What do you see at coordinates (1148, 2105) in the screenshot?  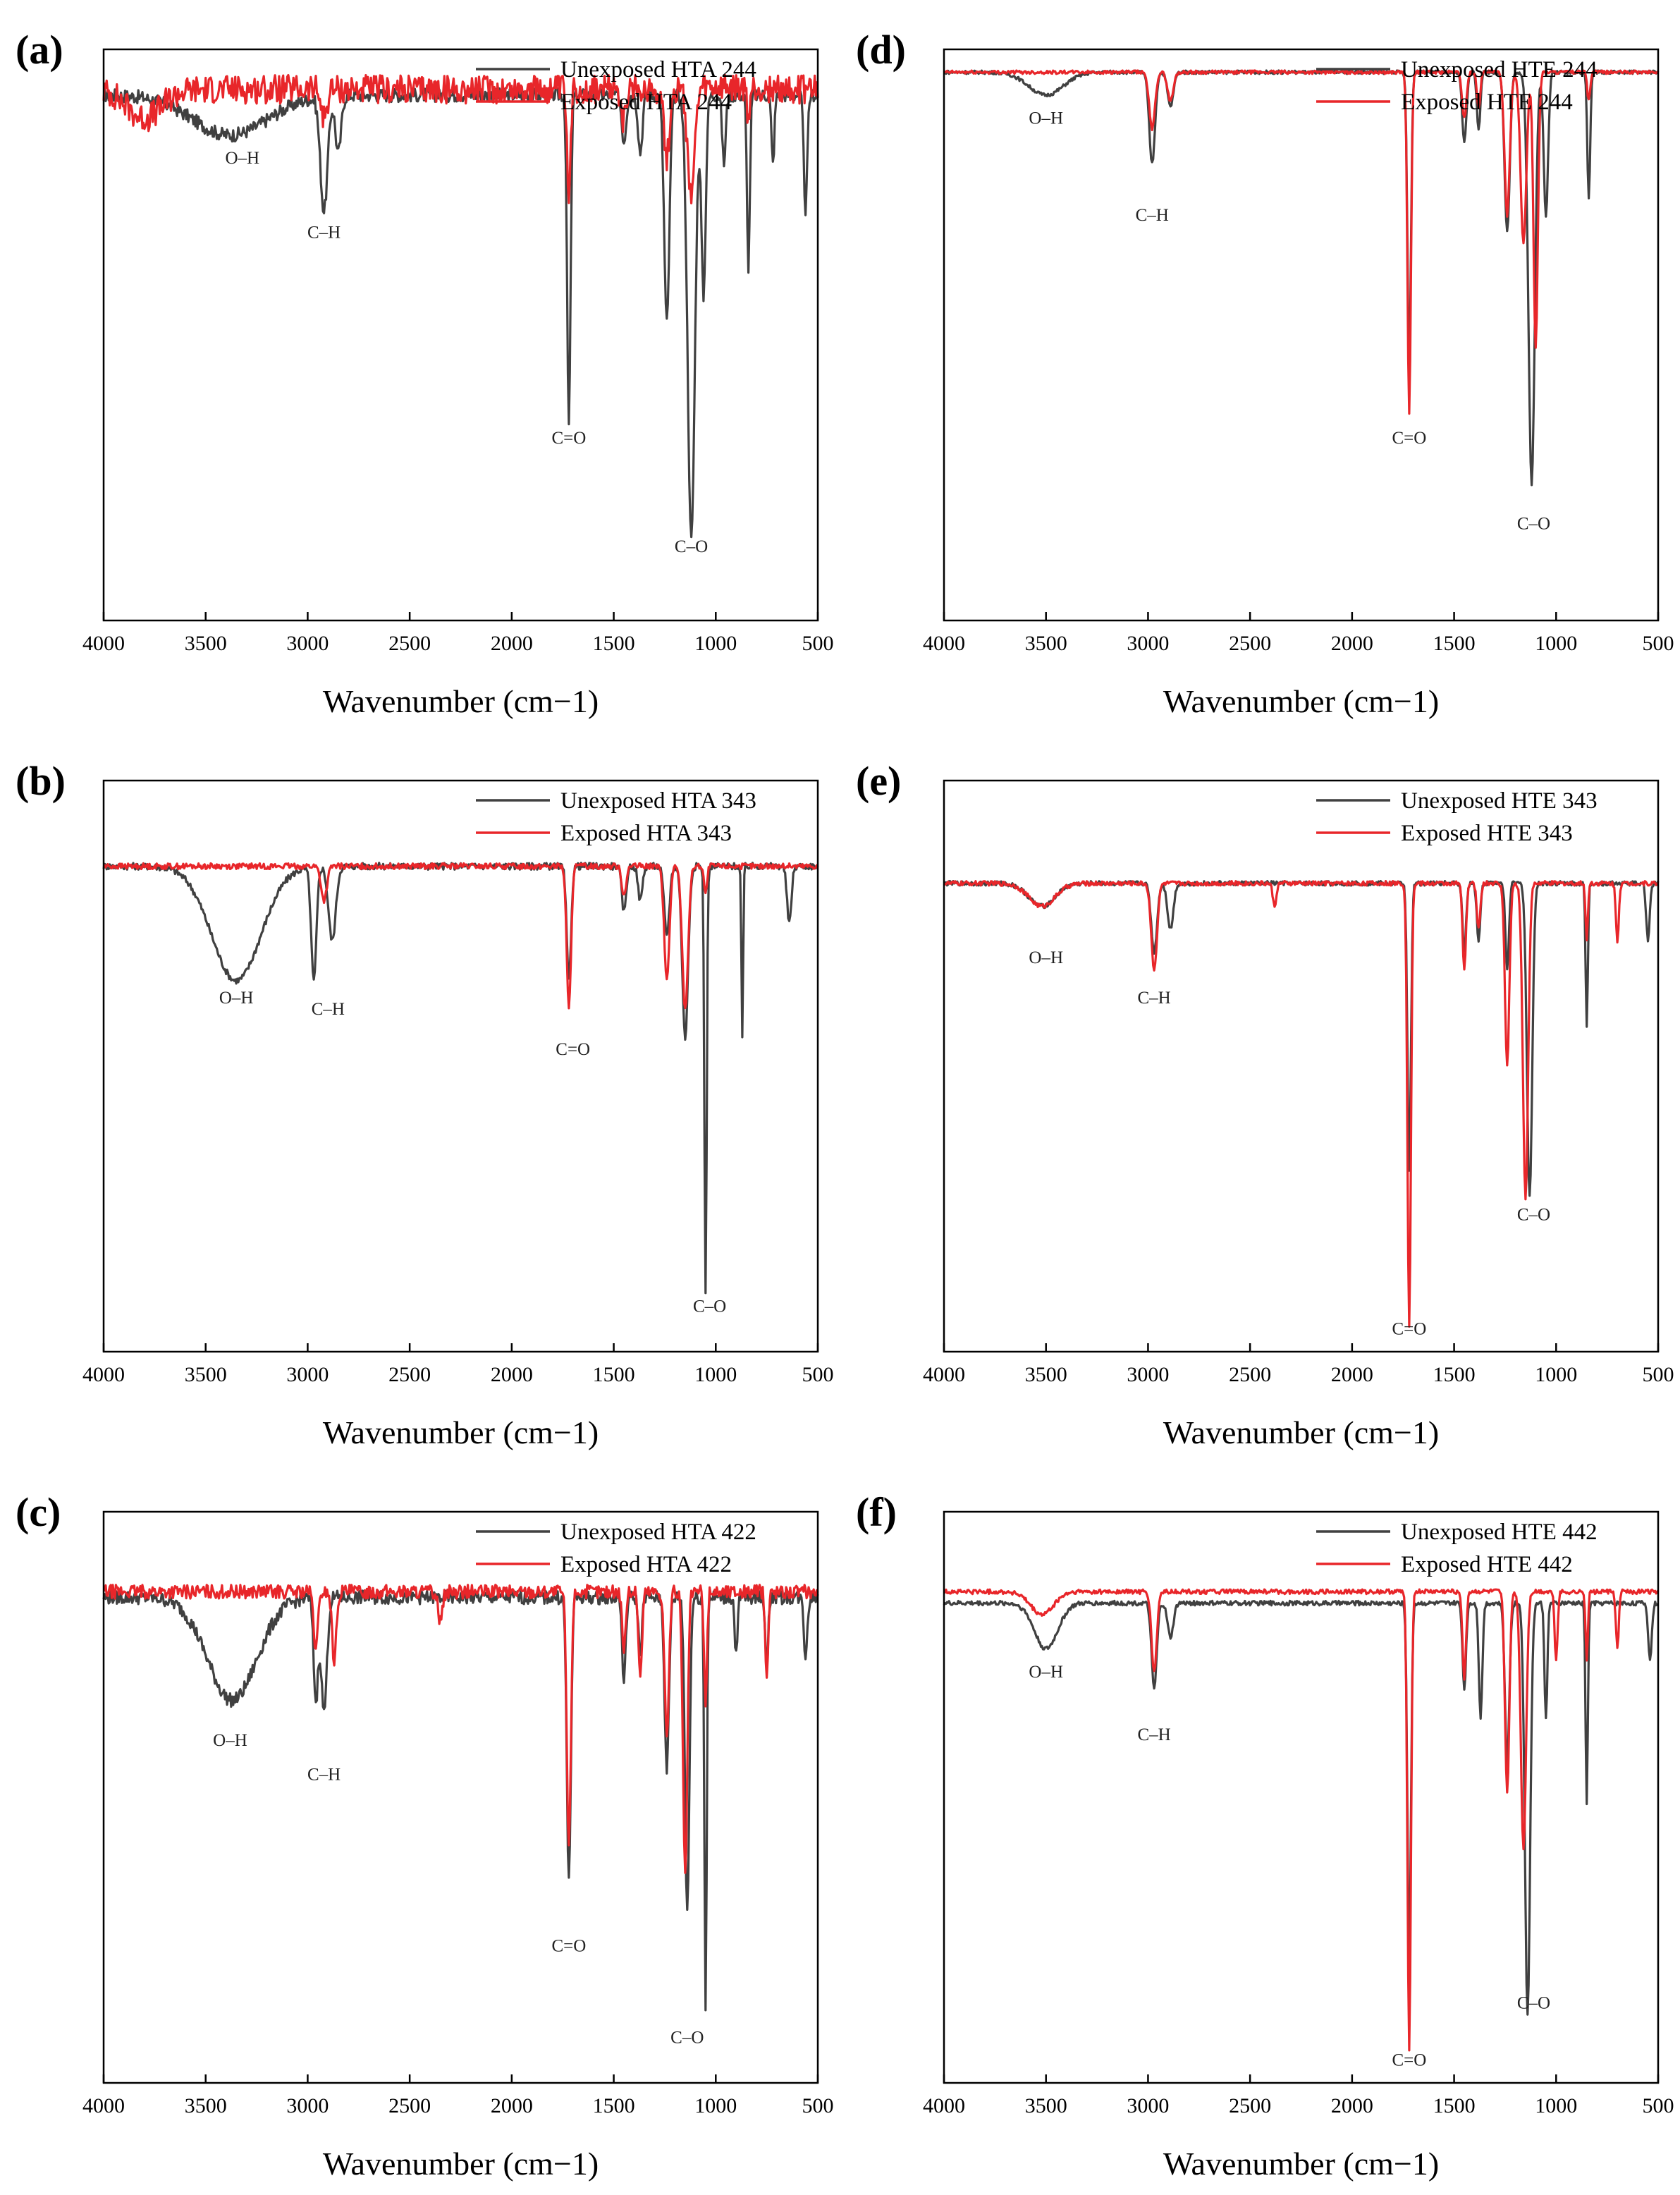 I see `x-tick-label-f-2: 3000` at bounding box center [1148, 2105].